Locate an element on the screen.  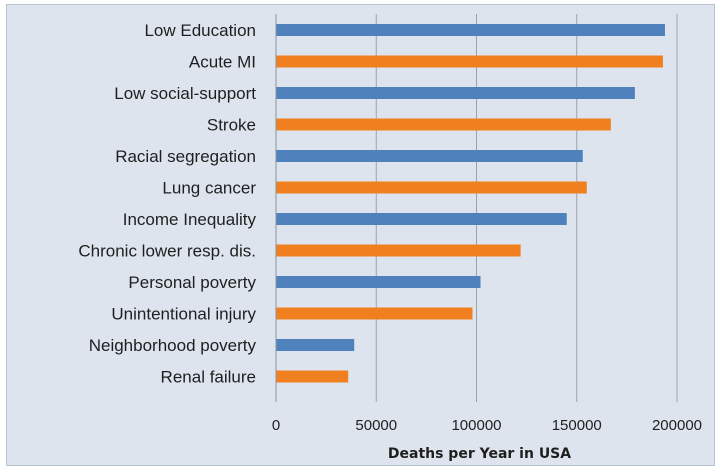
category-label: Acute MI is located at coordinates (222, 62).